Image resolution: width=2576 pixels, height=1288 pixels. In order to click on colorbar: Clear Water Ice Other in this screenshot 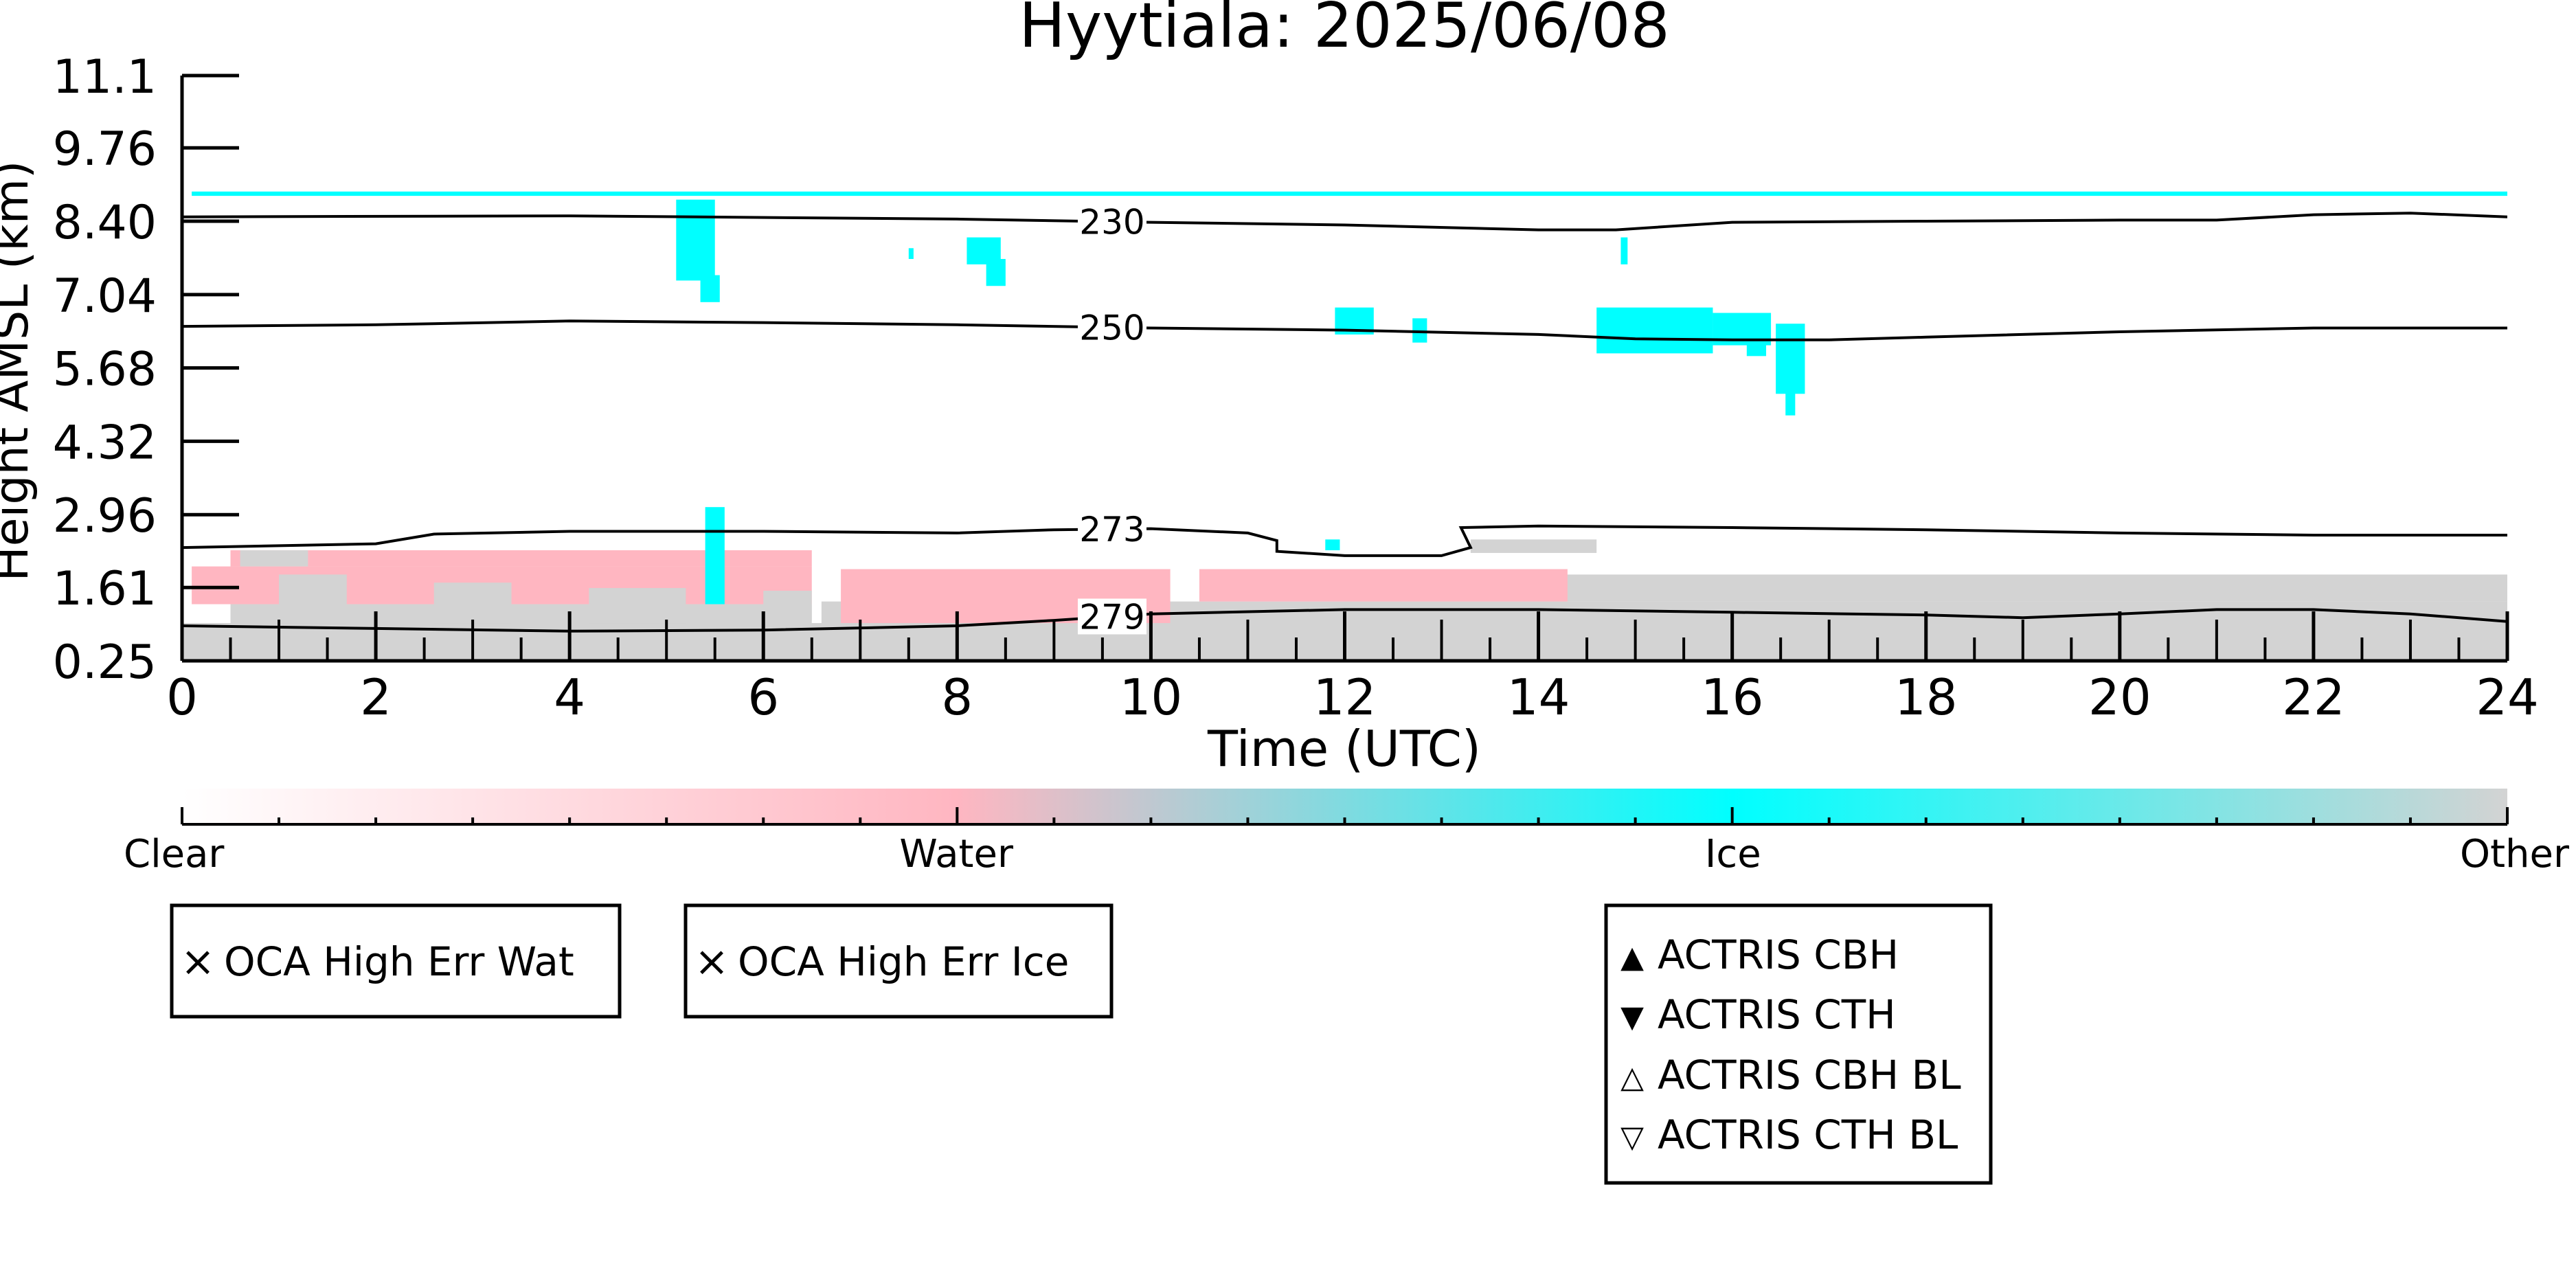, I will do `click(1347, 833)`.